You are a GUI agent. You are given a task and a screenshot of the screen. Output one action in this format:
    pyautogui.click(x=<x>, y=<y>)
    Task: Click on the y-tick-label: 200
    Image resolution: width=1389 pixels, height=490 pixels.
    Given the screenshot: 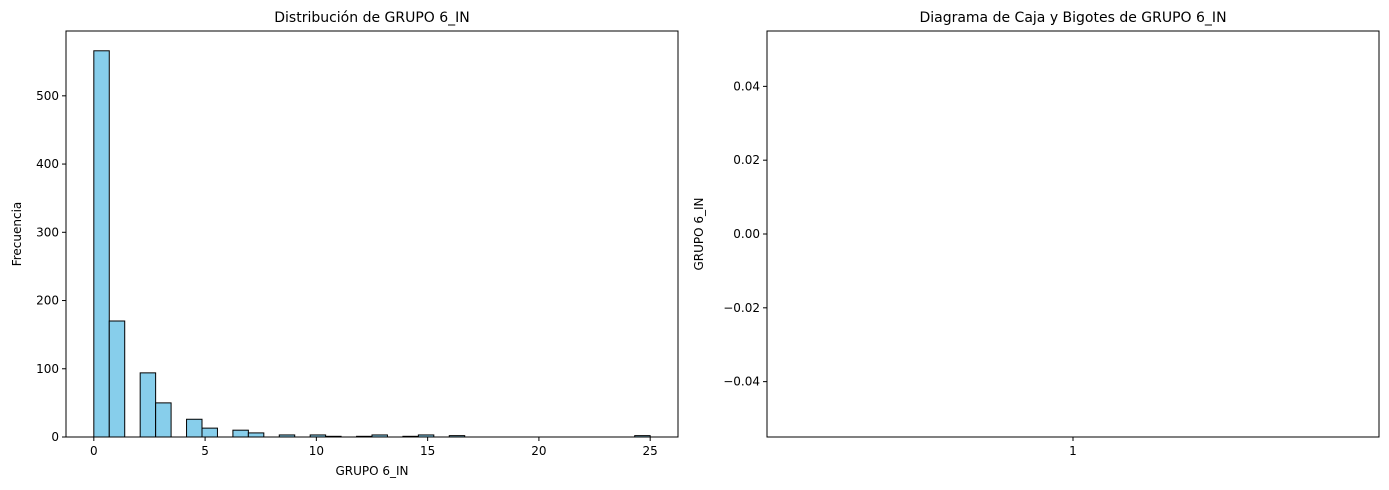 What is the action you would take?
    pyautogui.click(x=47, y=301)
    